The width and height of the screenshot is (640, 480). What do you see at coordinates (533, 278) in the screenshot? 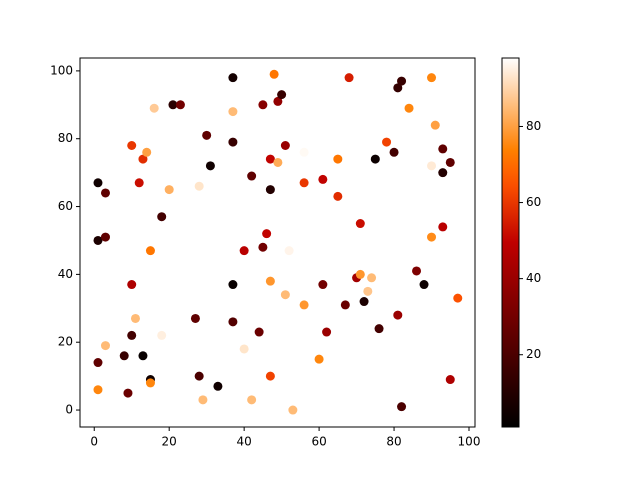
I see `colorbar-tick-label: 40` at bounding box center [533, 278].